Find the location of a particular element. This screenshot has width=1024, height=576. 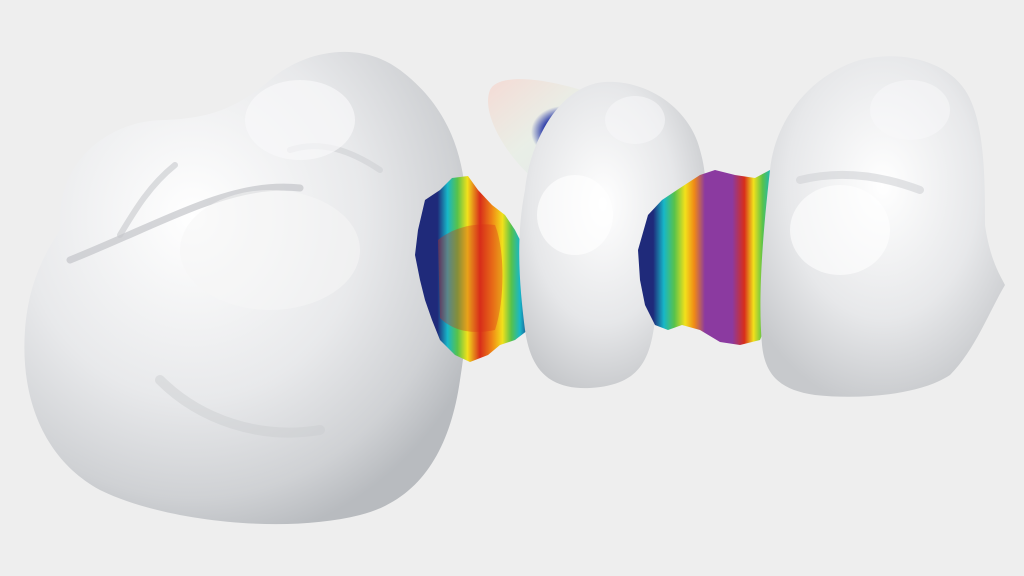

left-contact-map is located at coordinates (477, 269).